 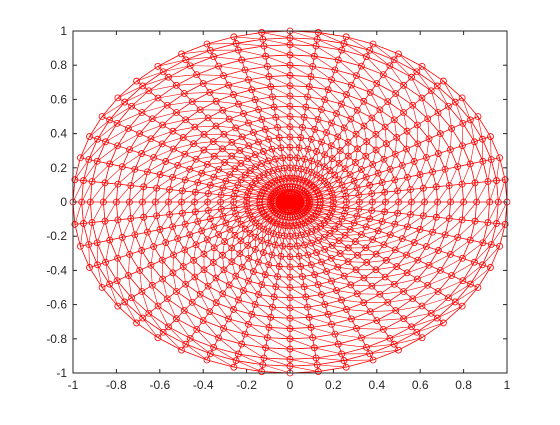 I want to click on y-tick-label: 0.6, so click(x=58, y=99).